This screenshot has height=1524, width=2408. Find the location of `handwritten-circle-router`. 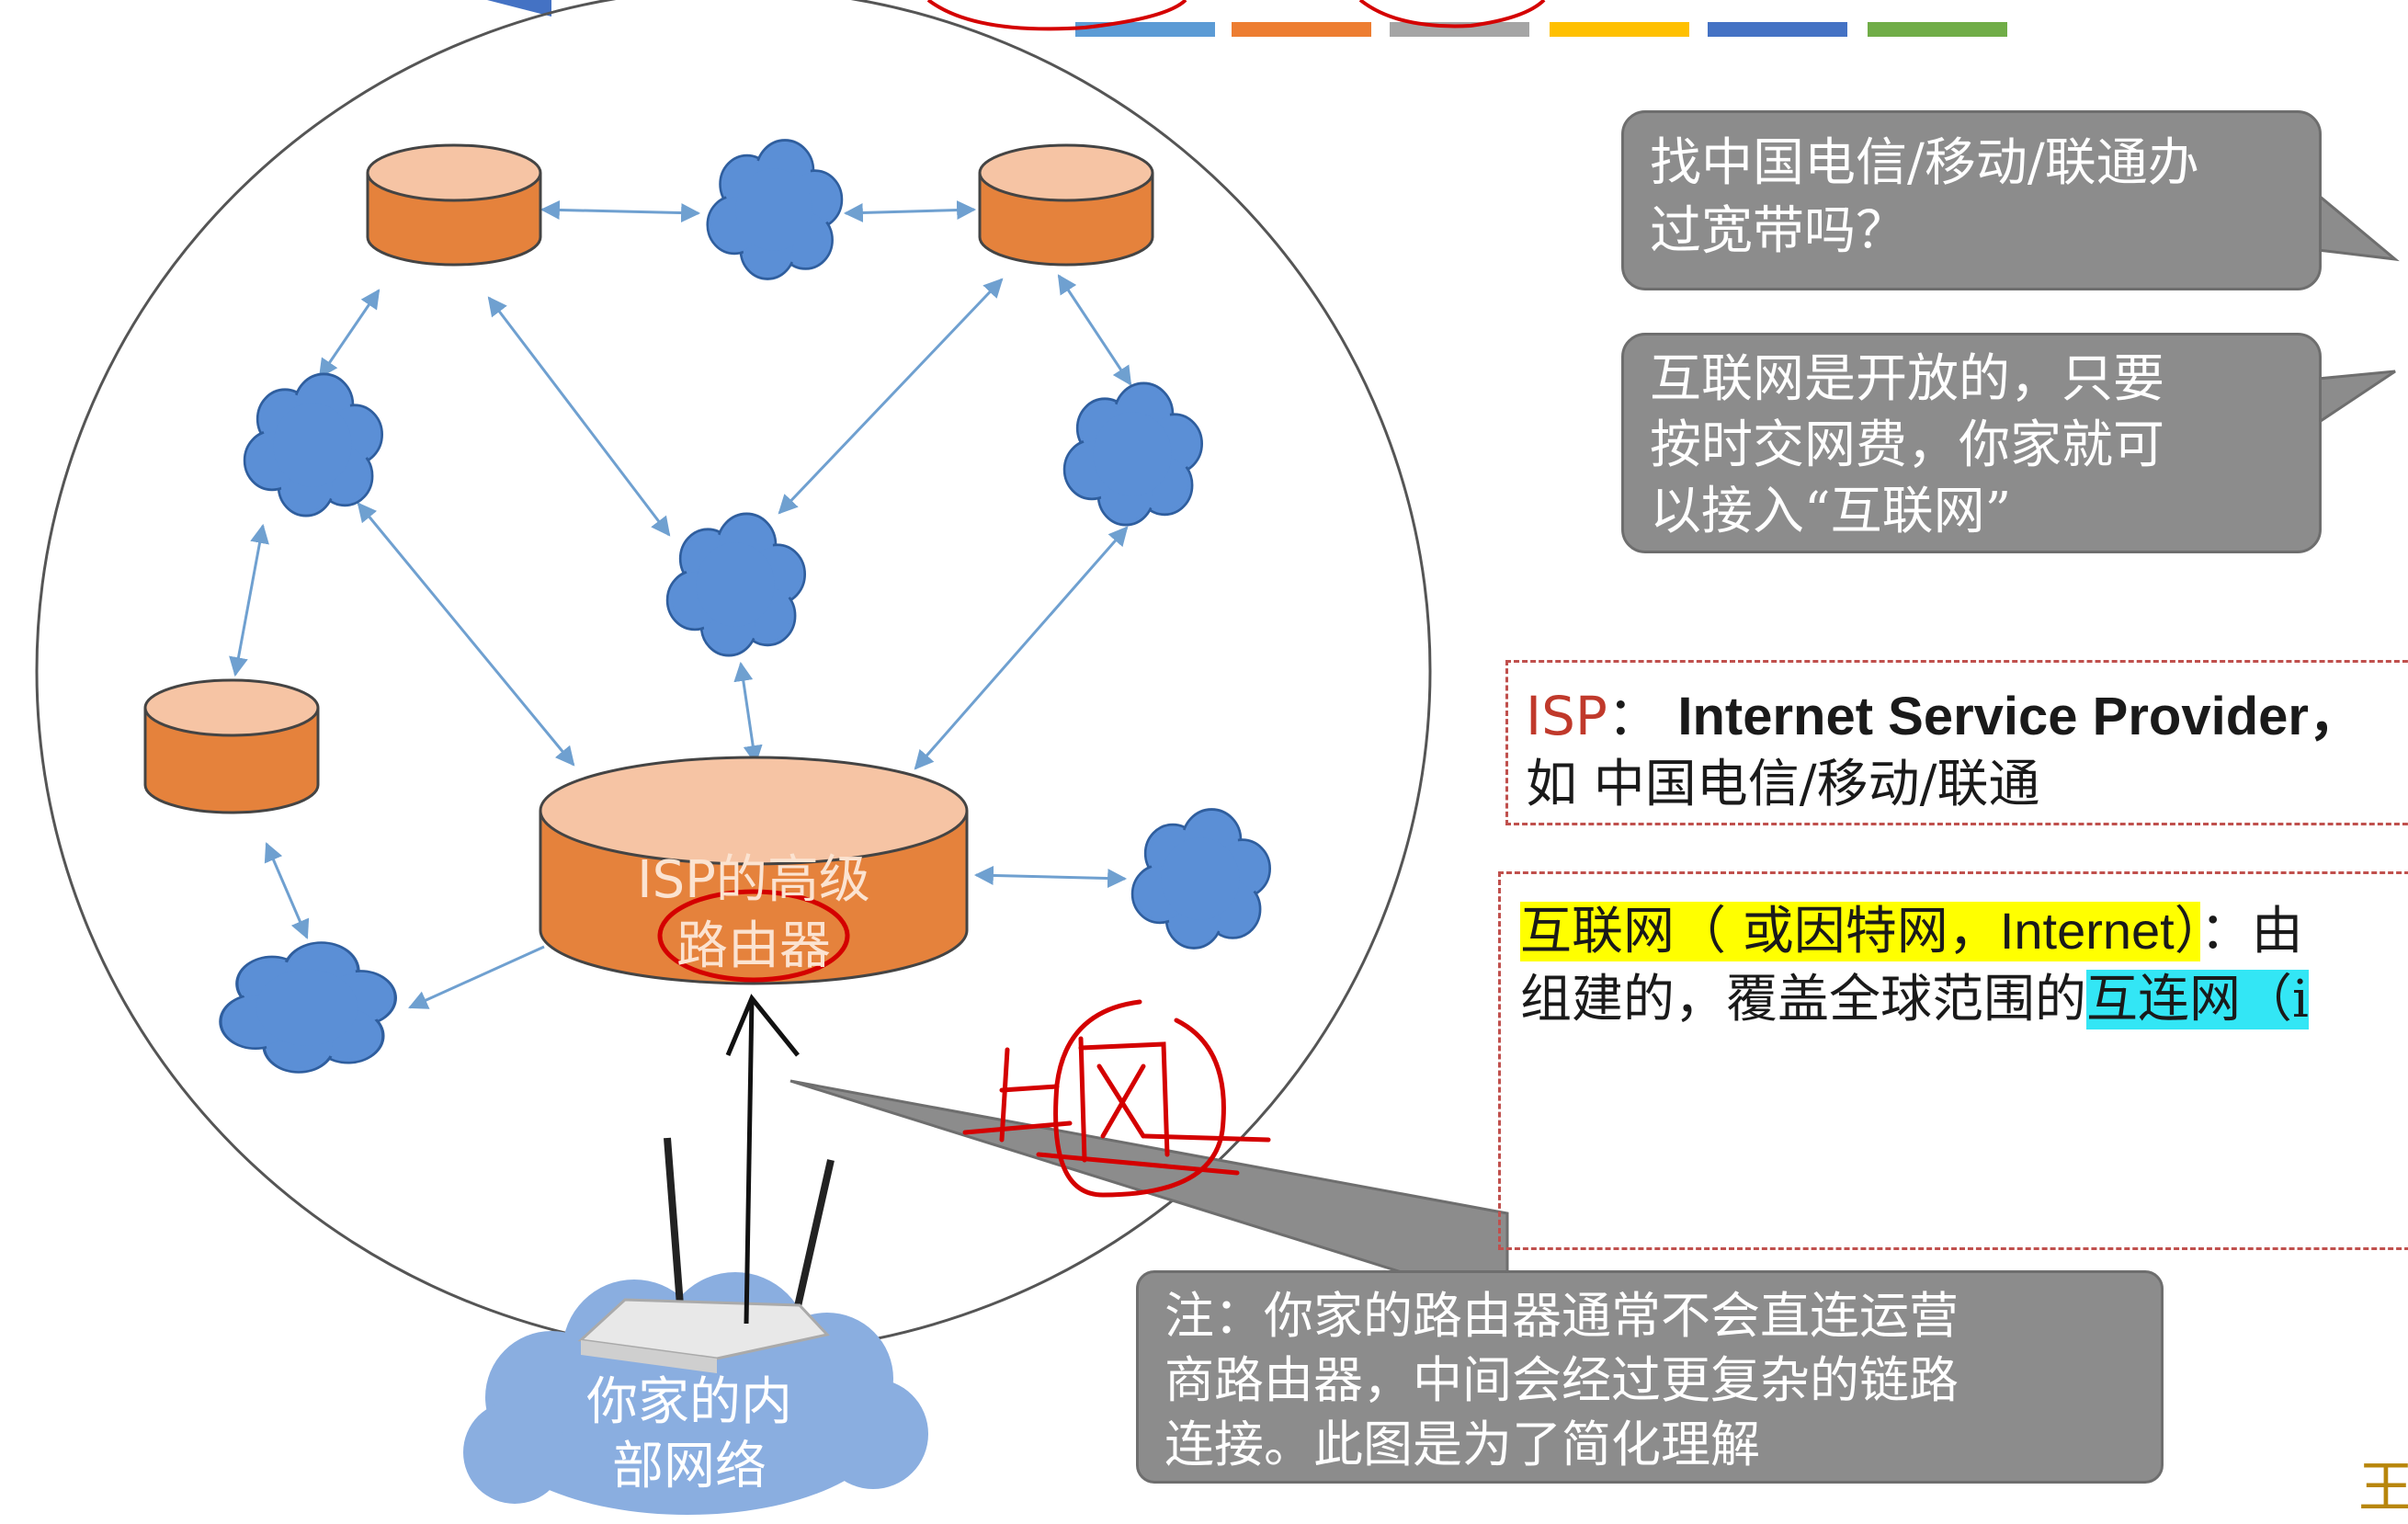

handwritten-circle-router is located at coordinates (753, 936).